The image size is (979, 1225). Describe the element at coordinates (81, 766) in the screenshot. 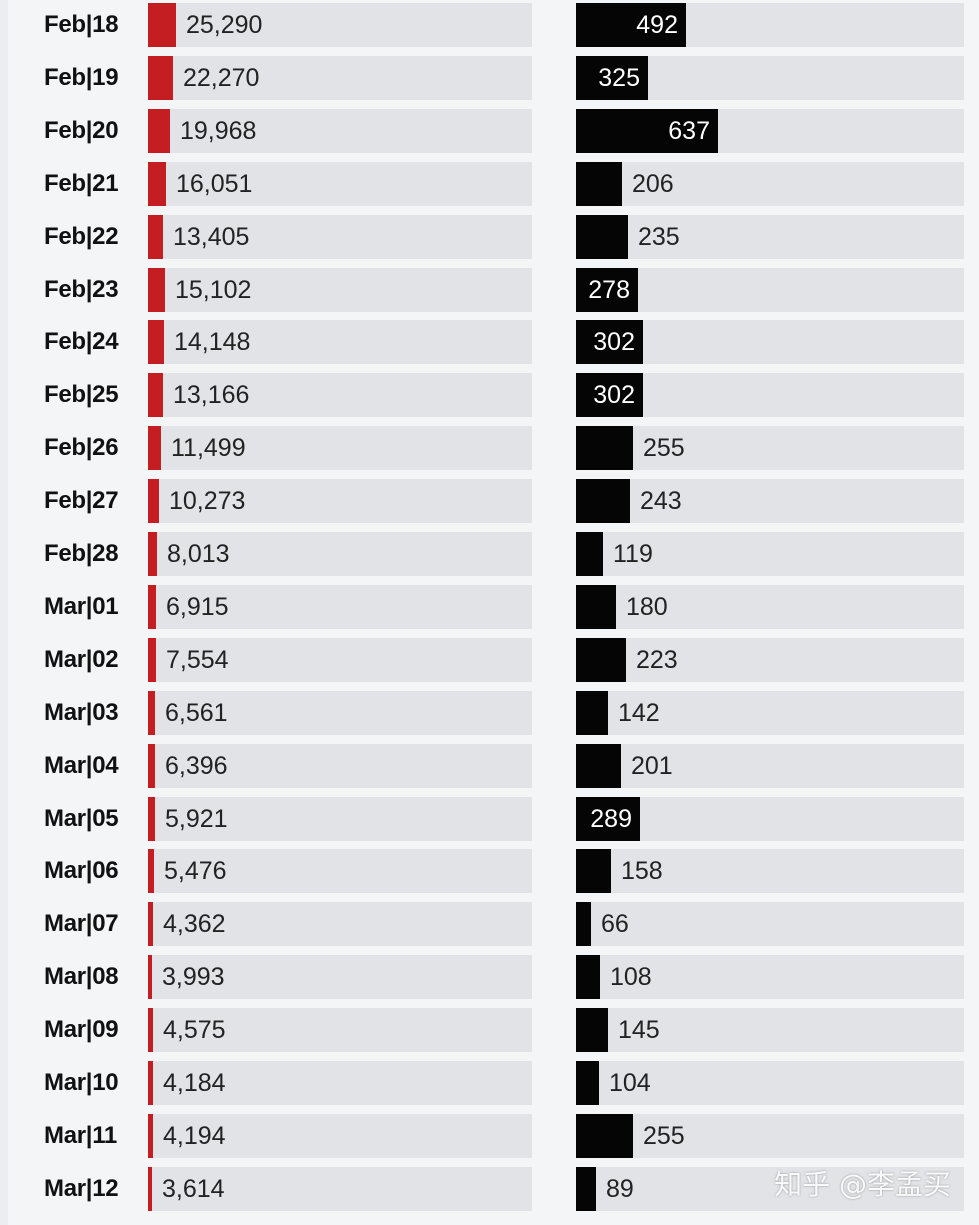

I see `category-label: Mar|04` at that location.